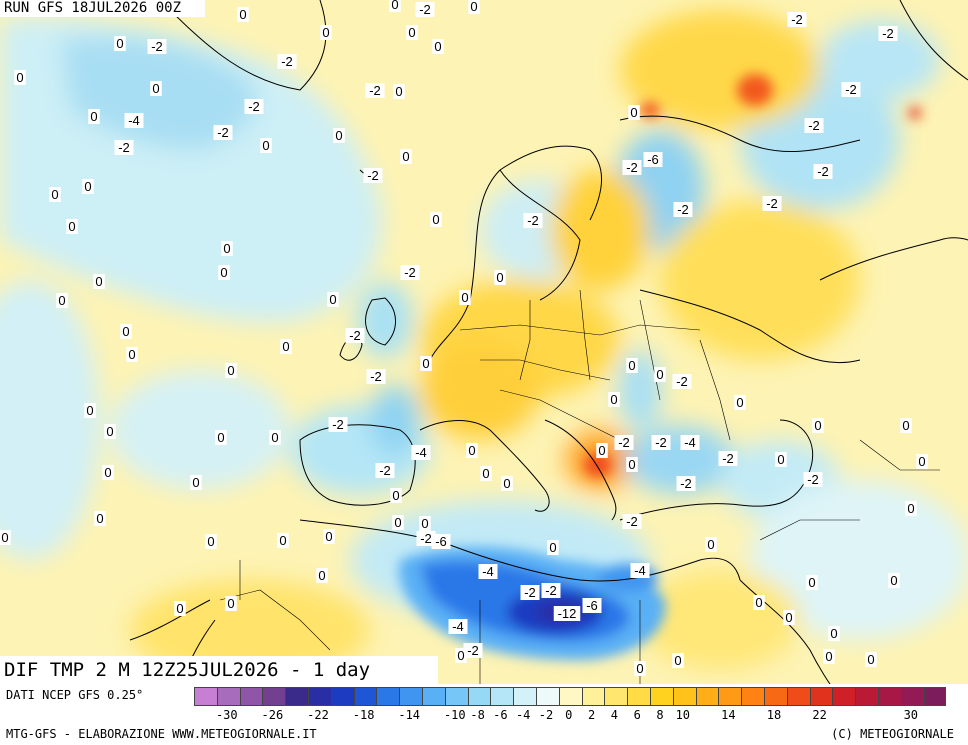  I want to click on color-scale-tick: 8, so click(660, 715).